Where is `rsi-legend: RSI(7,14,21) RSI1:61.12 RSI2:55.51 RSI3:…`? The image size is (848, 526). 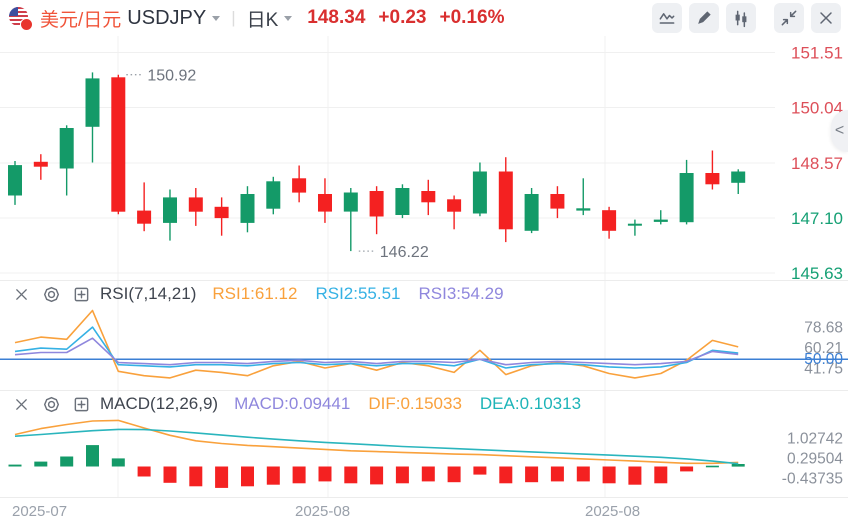 rsi-legend: RSI(7,14,21) RSI1:61.12 RSI2:55.51 RSI3:… is located at coordinates (266, 294).